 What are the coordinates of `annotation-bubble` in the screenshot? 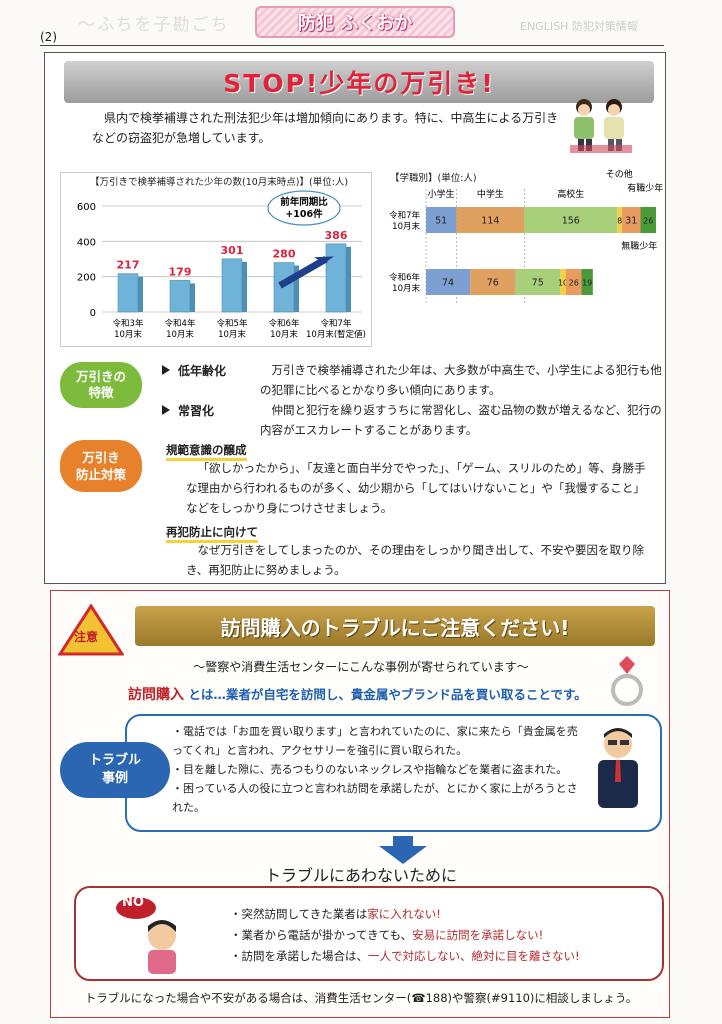 It's located at (304, 208).